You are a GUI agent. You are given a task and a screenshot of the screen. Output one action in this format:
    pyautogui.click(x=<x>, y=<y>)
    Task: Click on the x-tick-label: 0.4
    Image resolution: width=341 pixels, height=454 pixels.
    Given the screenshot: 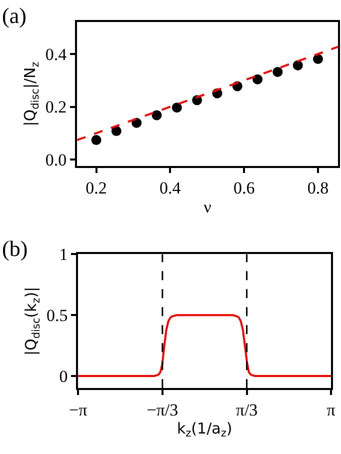 What is the action you would take?
    pyautogui.click(x=171, y=188)
    